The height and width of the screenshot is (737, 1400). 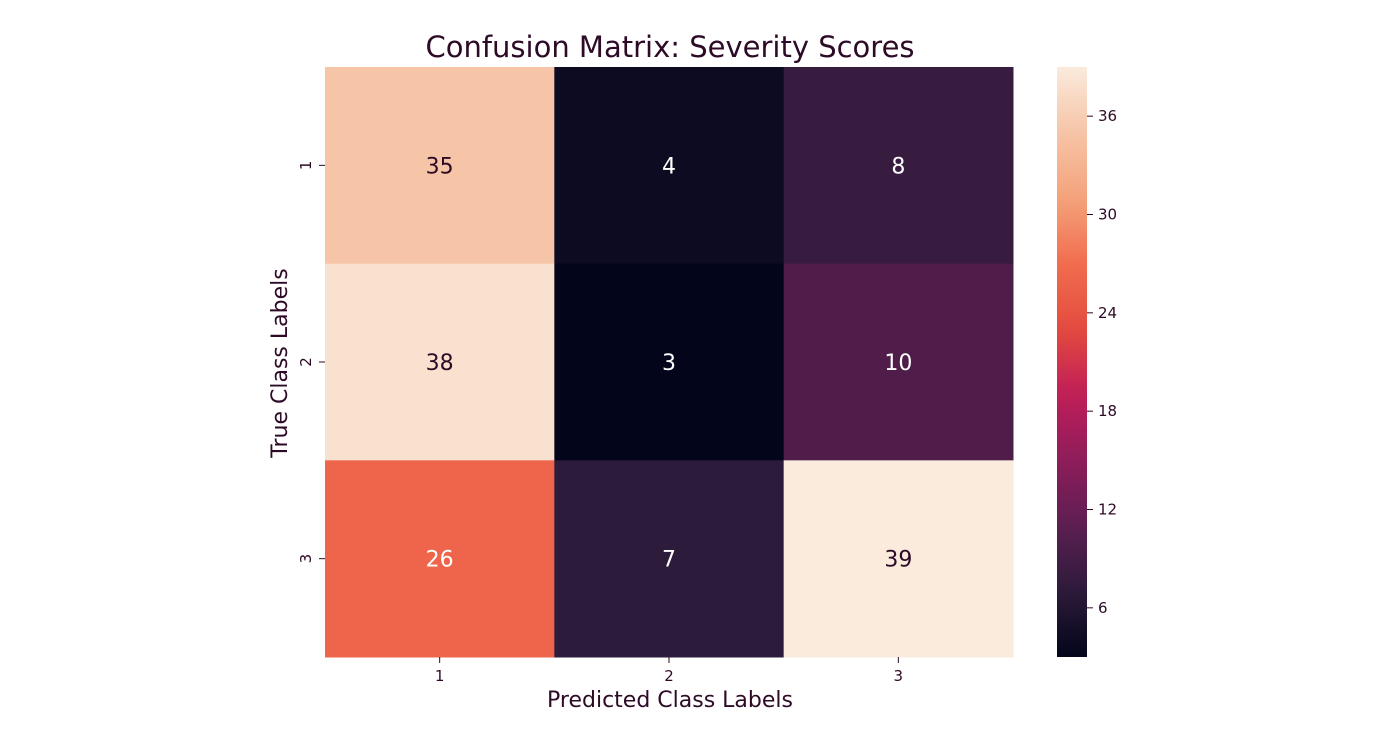 I want to click on heatmap-cell-r2-c2, so click(x=669, y=362).